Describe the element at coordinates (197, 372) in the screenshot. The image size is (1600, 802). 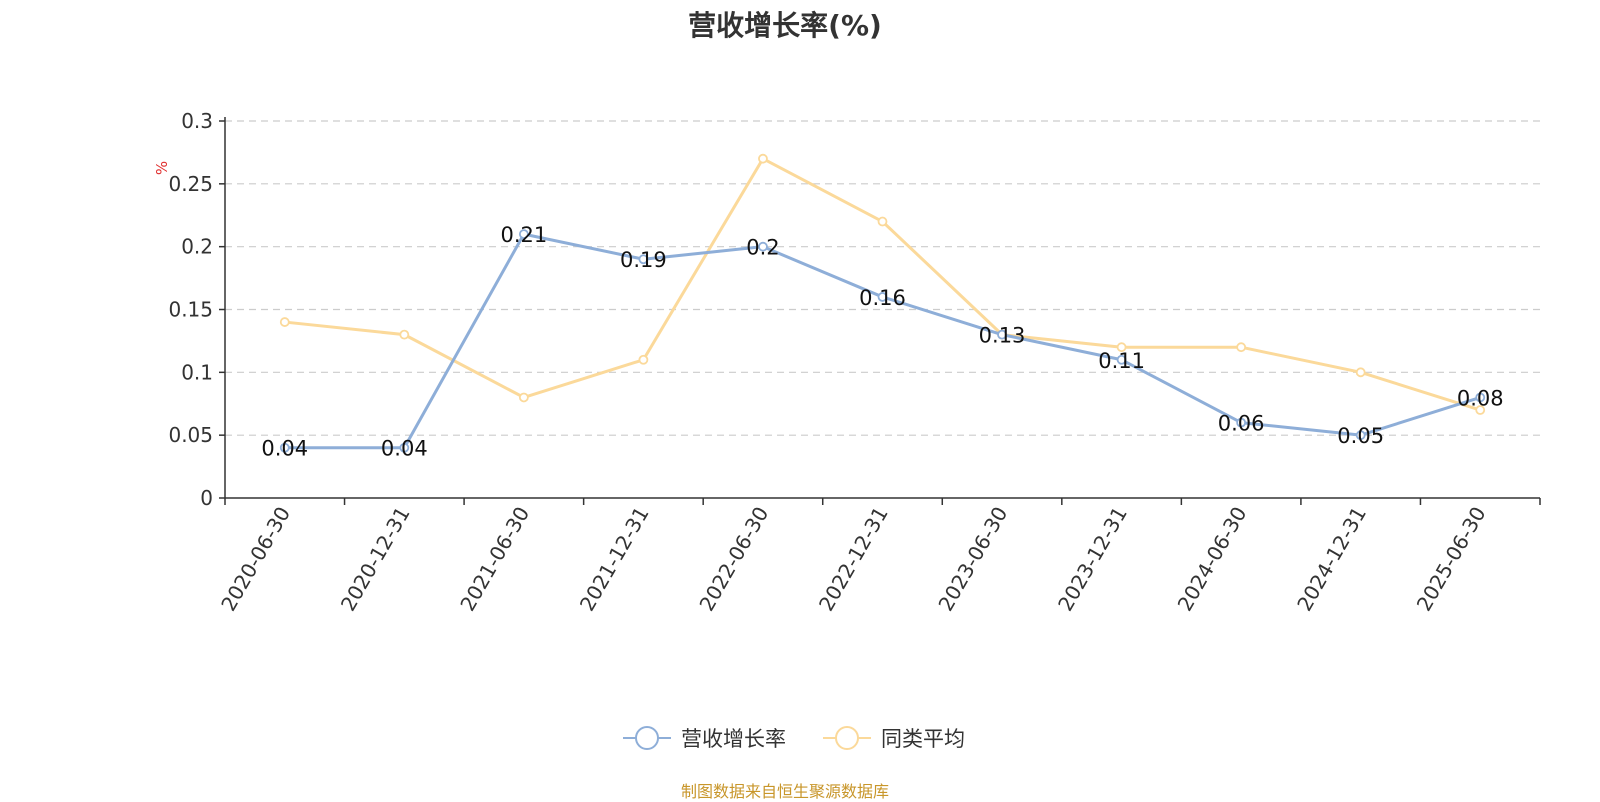
I see `y-tick-label: 0.1` at that location.